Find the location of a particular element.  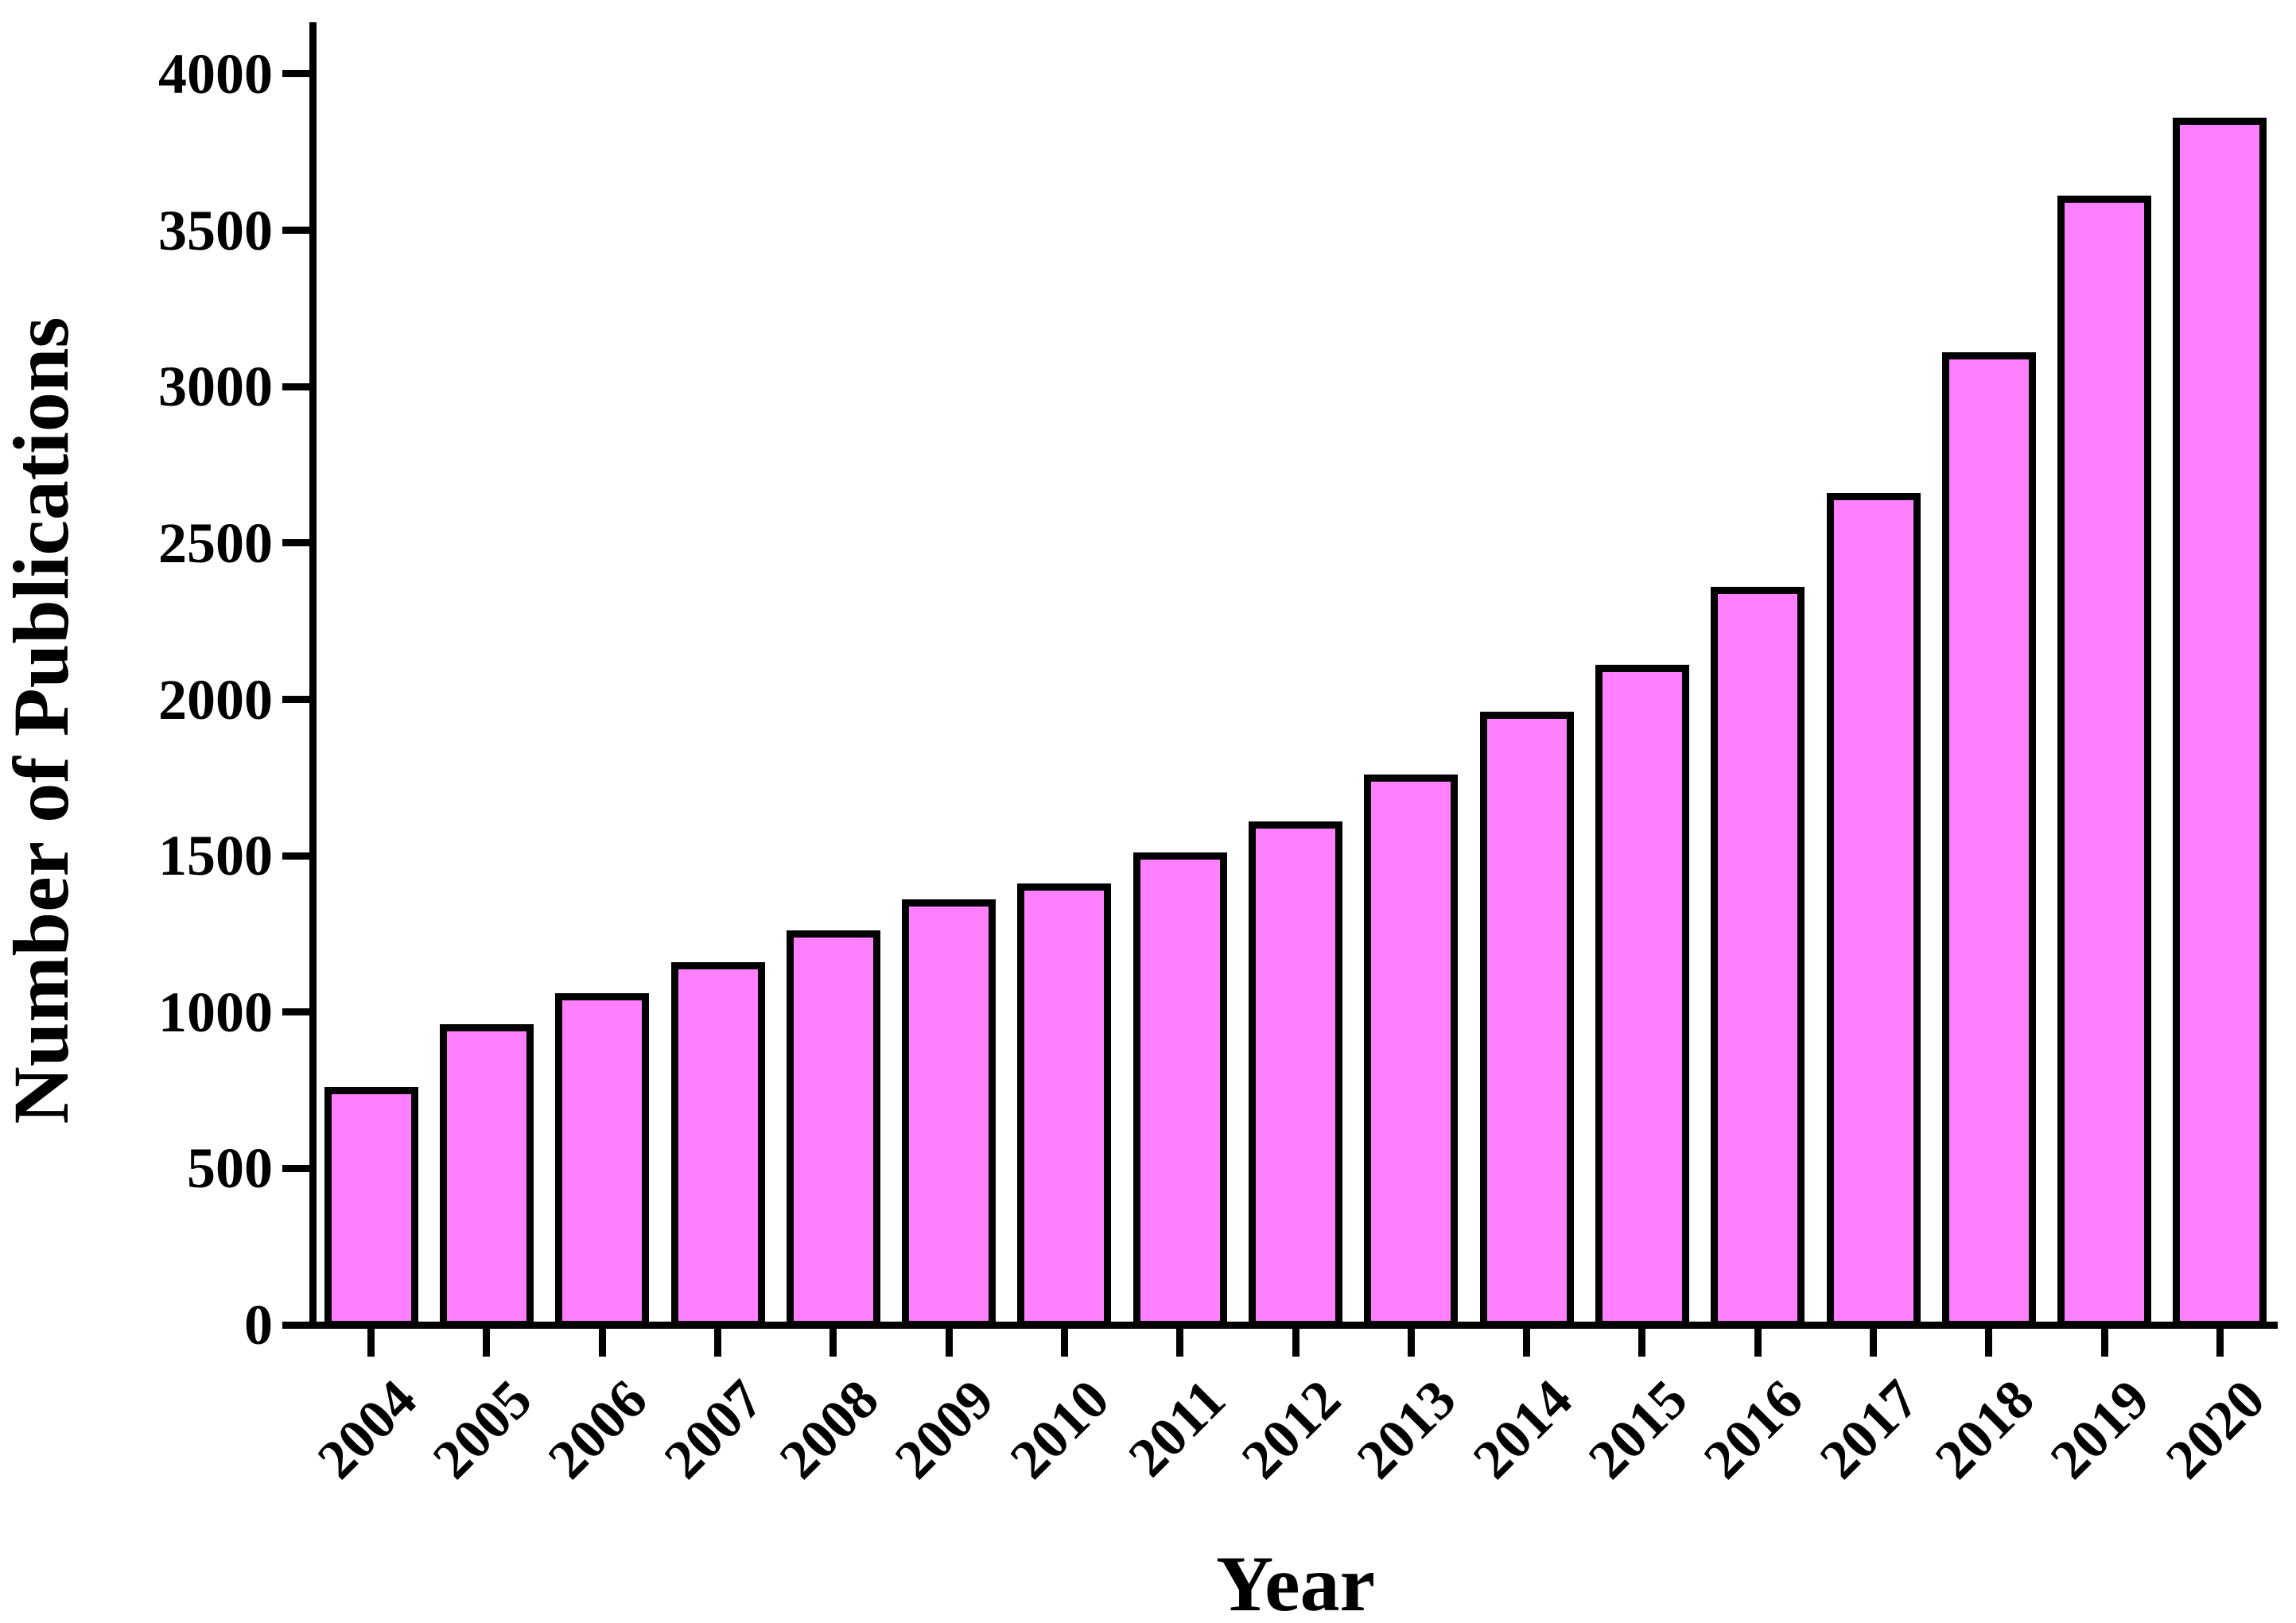

x-axis-title: Year is located at coordinates (1295, 1582).